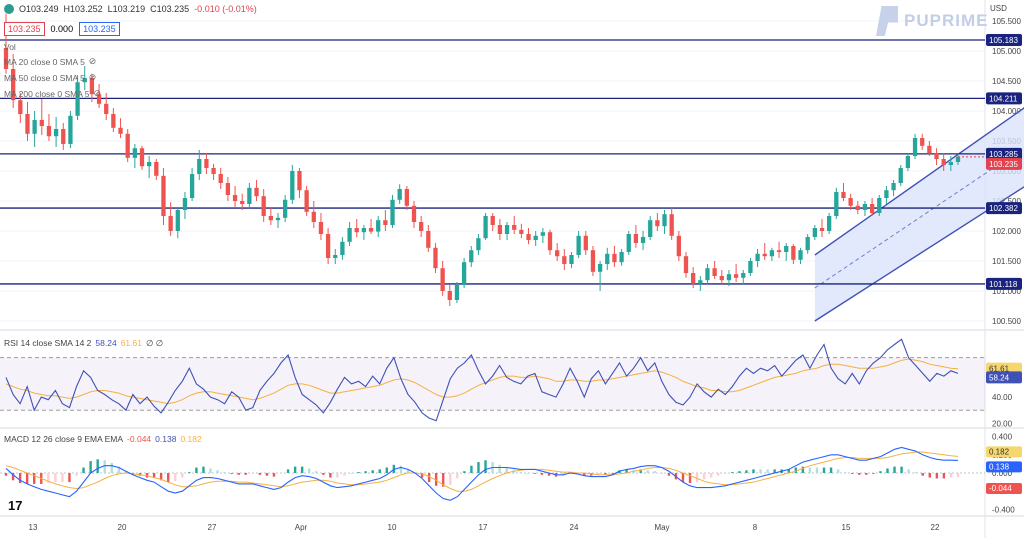 This screenshot has width=1024, height=538. I want to click on rsi-legend: RSI 14 close SMA 14 2 58.24 61.61 ∅ ∅, so click(83, 343).